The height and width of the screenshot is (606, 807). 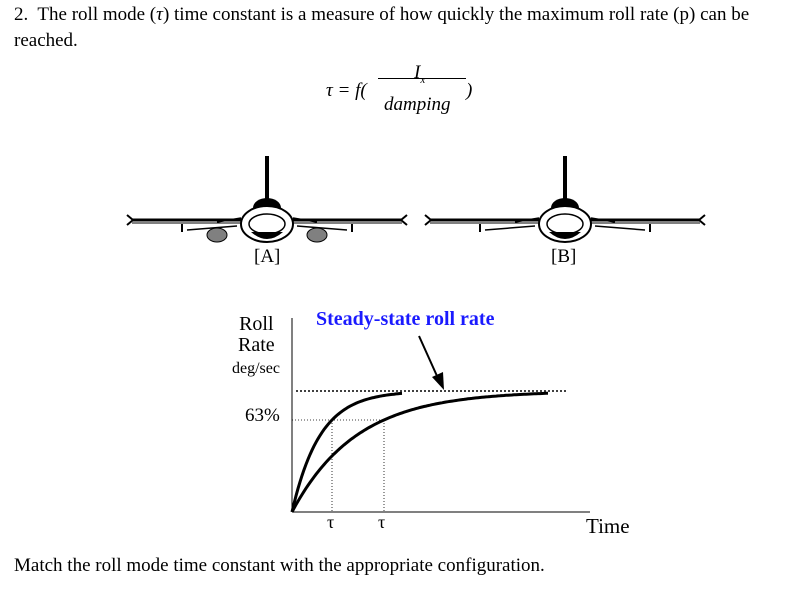 I want to click on arrow-head, so click(x=438, y=381).